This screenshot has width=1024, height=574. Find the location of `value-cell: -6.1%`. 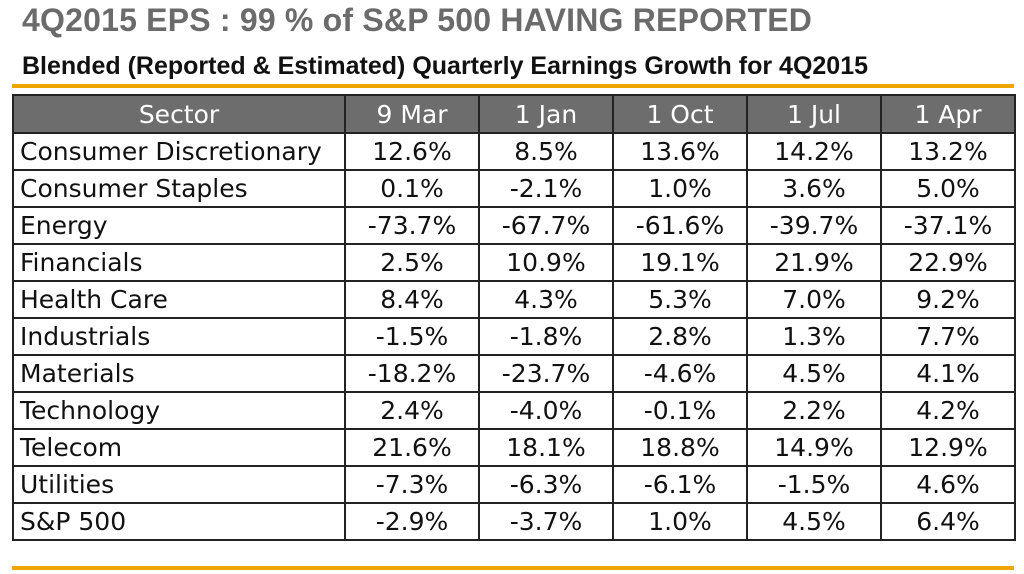

value-cell: -6.1% is located at coordinates (680, 484).